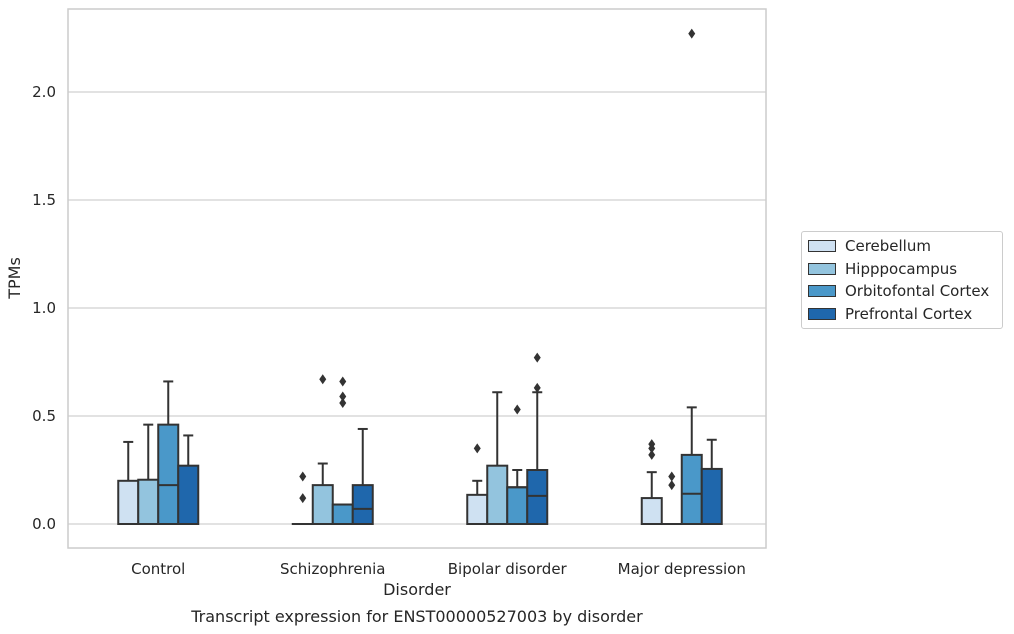 The image size is (1014, 634). I want to click on x-tick-label: Control, so click(158, 569).